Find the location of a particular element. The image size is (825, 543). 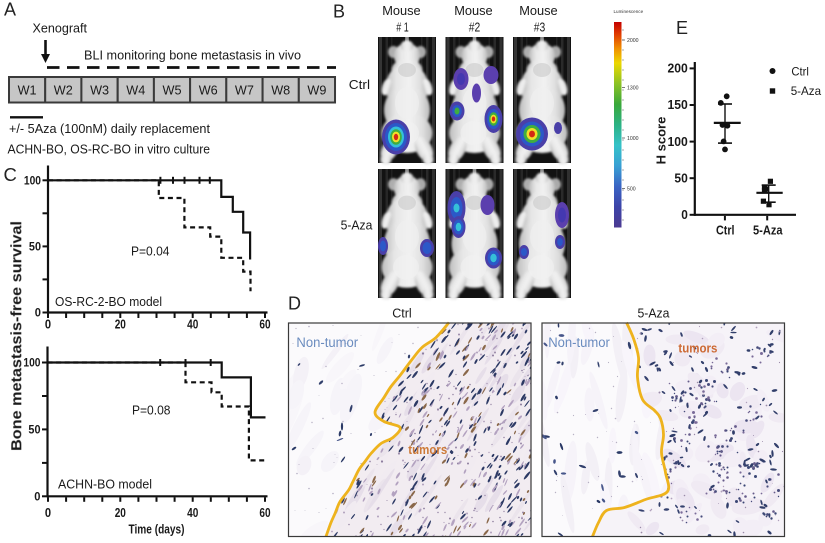

svg-text: 1300 is located at coordinates (633, 89).